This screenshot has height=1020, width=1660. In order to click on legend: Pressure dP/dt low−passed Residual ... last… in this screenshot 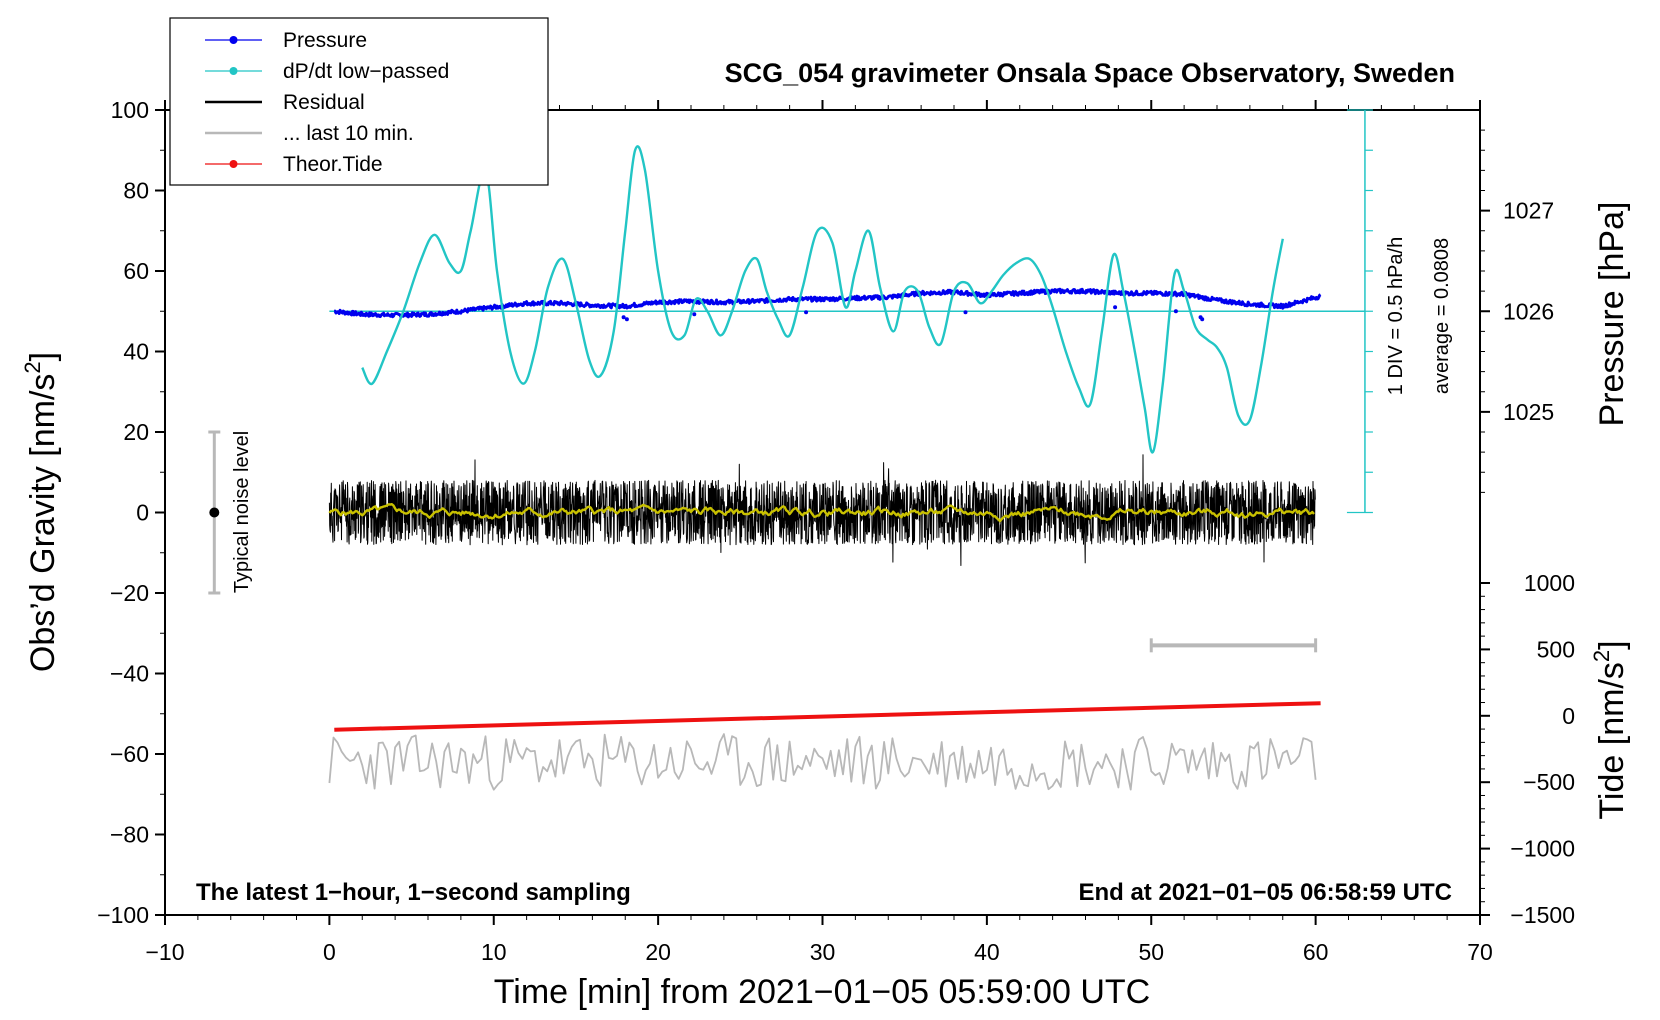, I will do `click(359, 101)`.